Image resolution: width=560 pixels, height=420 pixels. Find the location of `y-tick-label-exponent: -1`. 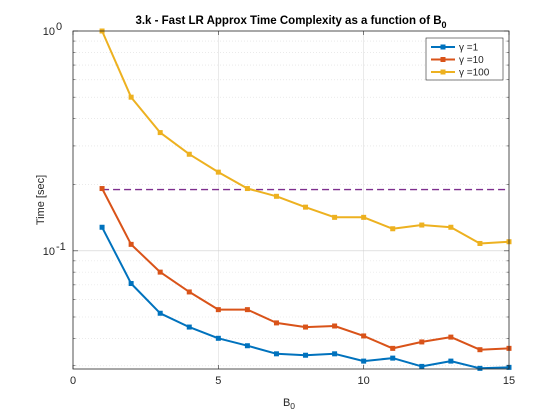

y-tick-label-exponent: -1 is located at coordinates (61, 247).